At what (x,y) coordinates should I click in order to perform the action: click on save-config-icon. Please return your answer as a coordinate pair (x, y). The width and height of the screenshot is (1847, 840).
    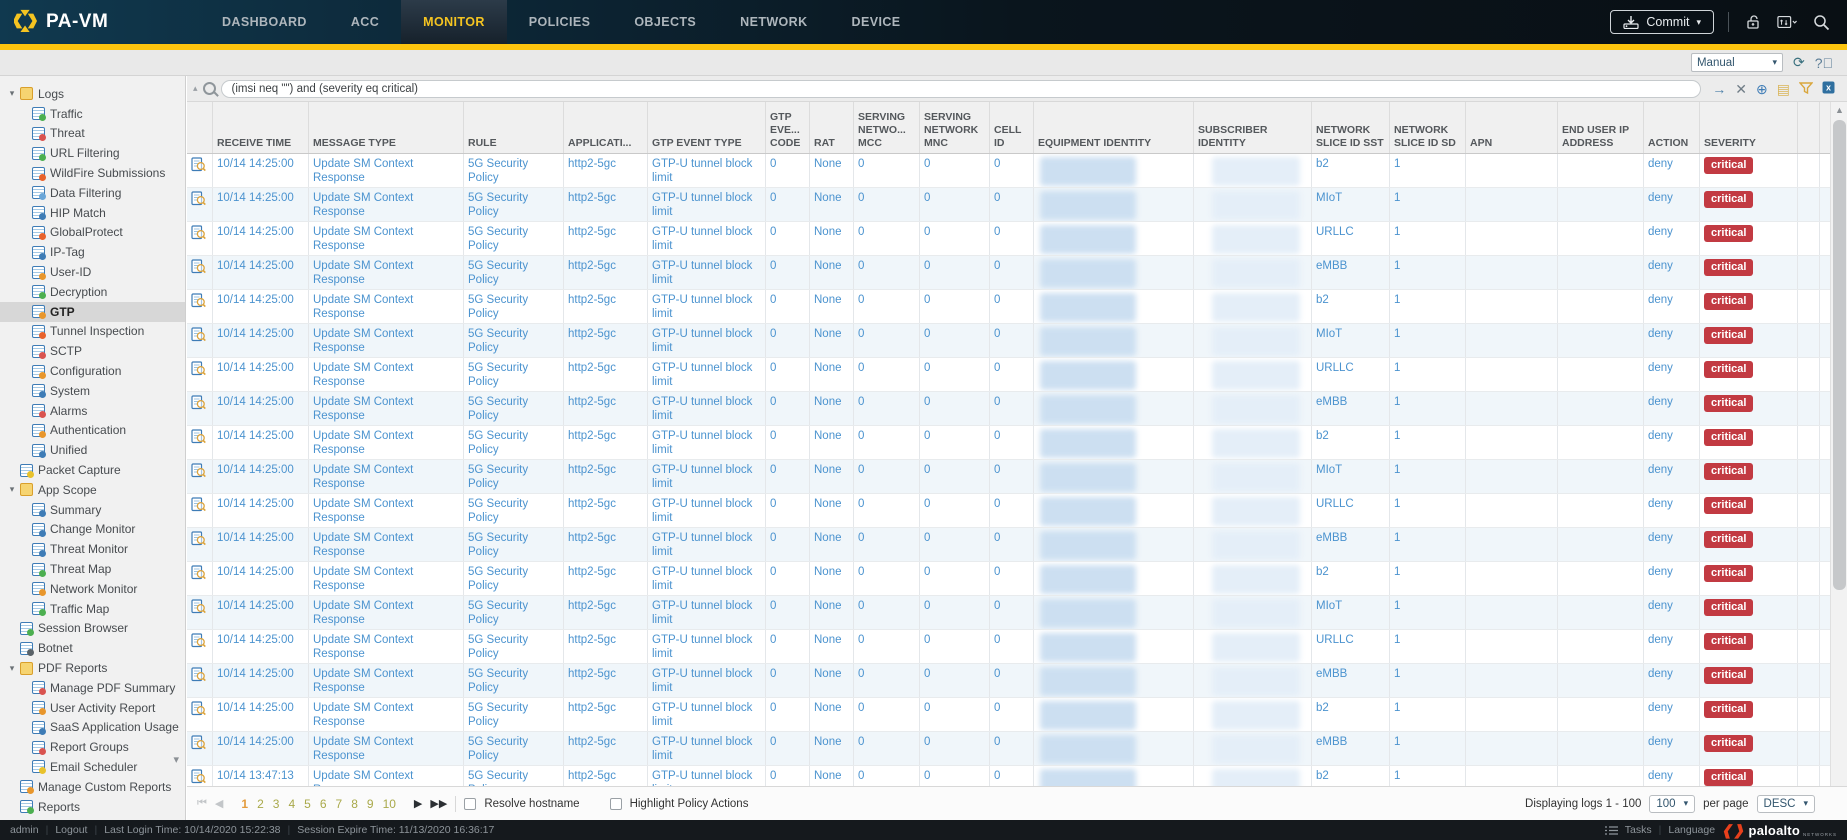
    Looking at the image, I should click on (1787, 22).